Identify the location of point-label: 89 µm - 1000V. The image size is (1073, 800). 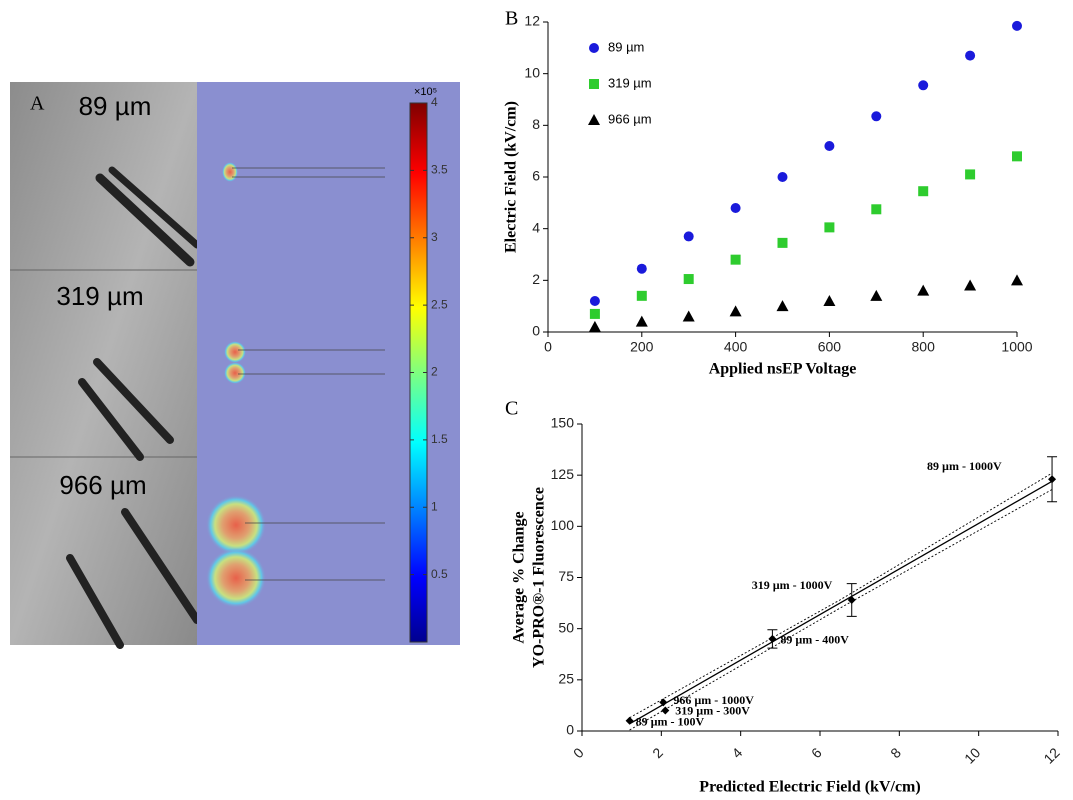
(964, 466).